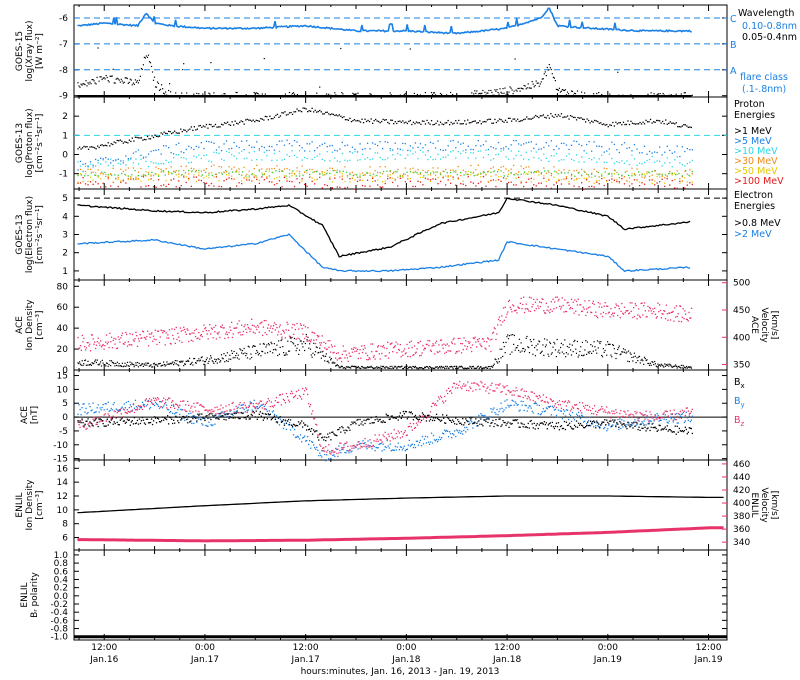 The height and width of the screenshot is (680, 800). Describe the element at coordinates (400, 234) in the screenshot. I see `panel-frame` at that location.